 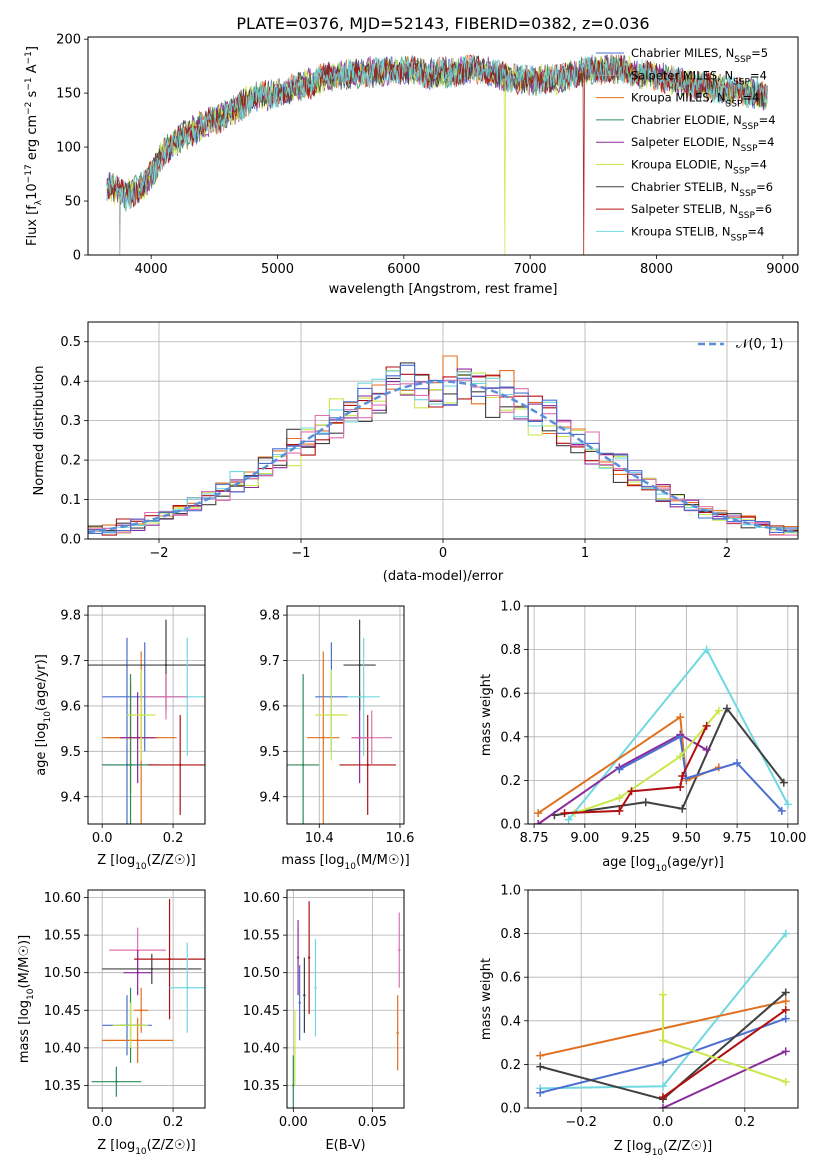 I want to click on y-tick-label: 0.1, so click(x=70, y=500).